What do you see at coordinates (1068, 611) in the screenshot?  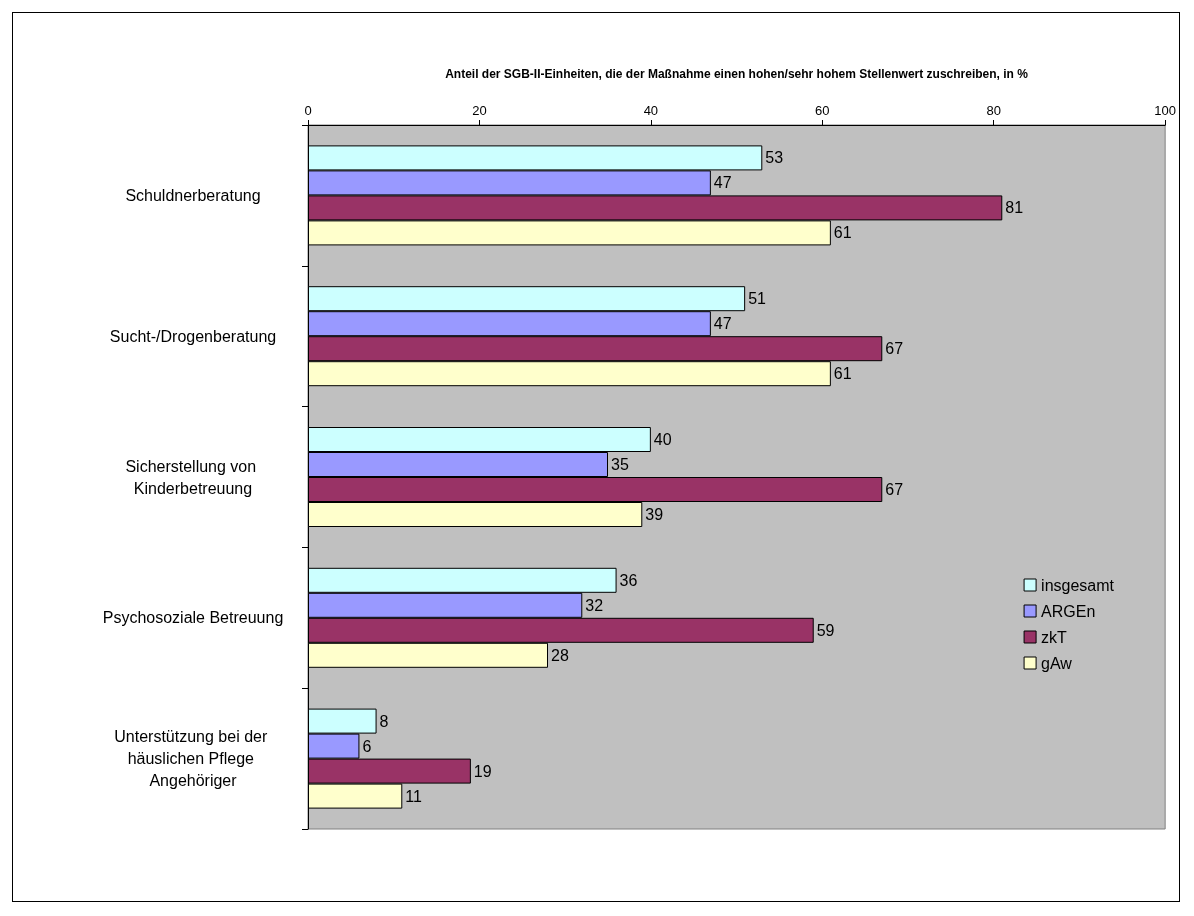 I see `legend-label: ARGEn` at bounding box center [1068, 611].